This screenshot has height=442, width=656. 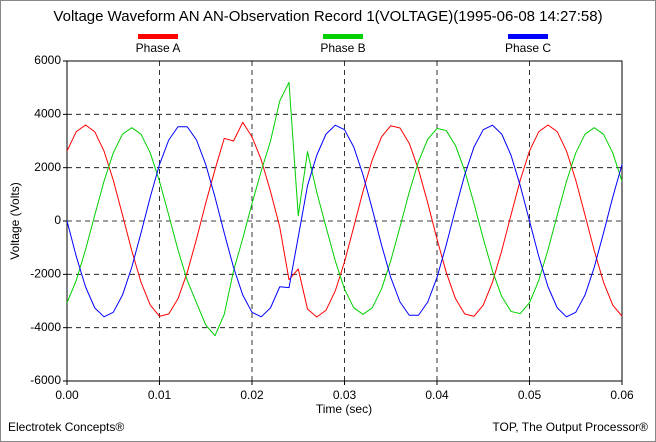 What do you see at coordinates (66, 427) in the screenshot?
I see `footer-left: Electrotek Concepts®` at bounding box center [66, 427].